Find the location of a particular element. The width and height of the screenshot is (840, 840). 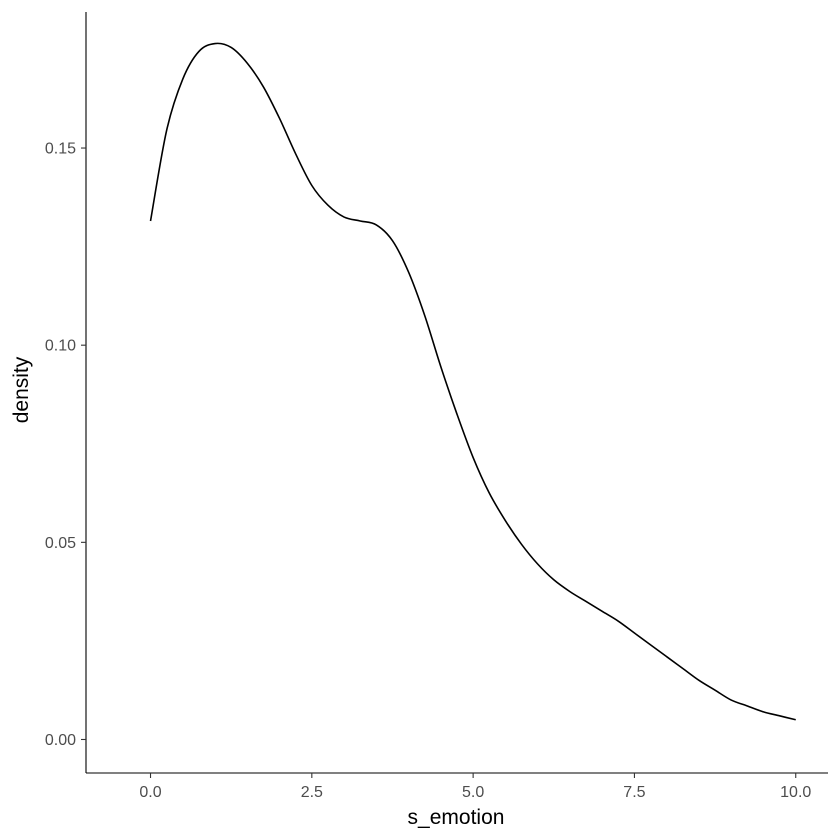

x-tick-label: 7.5 is located at coordinates (634, 792).